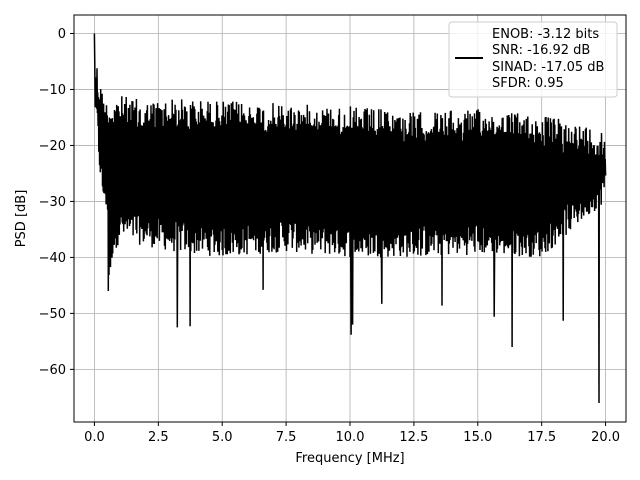 The height and width of the screenshot is (480, 640). I want to click on x-tick-label: 12.5, so click(413, 437).